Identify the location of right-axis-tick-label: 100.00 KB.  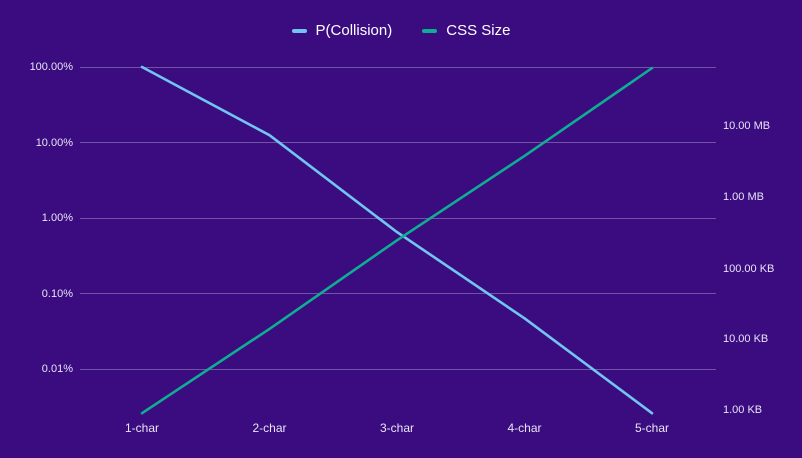
(749, 268).